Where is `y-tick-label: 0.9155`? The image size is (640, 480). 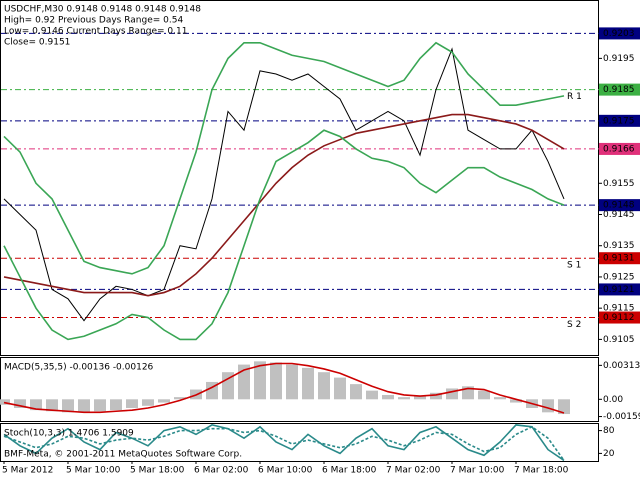
y-tick-label: 0.9155 is located at coordinates (619, 184).